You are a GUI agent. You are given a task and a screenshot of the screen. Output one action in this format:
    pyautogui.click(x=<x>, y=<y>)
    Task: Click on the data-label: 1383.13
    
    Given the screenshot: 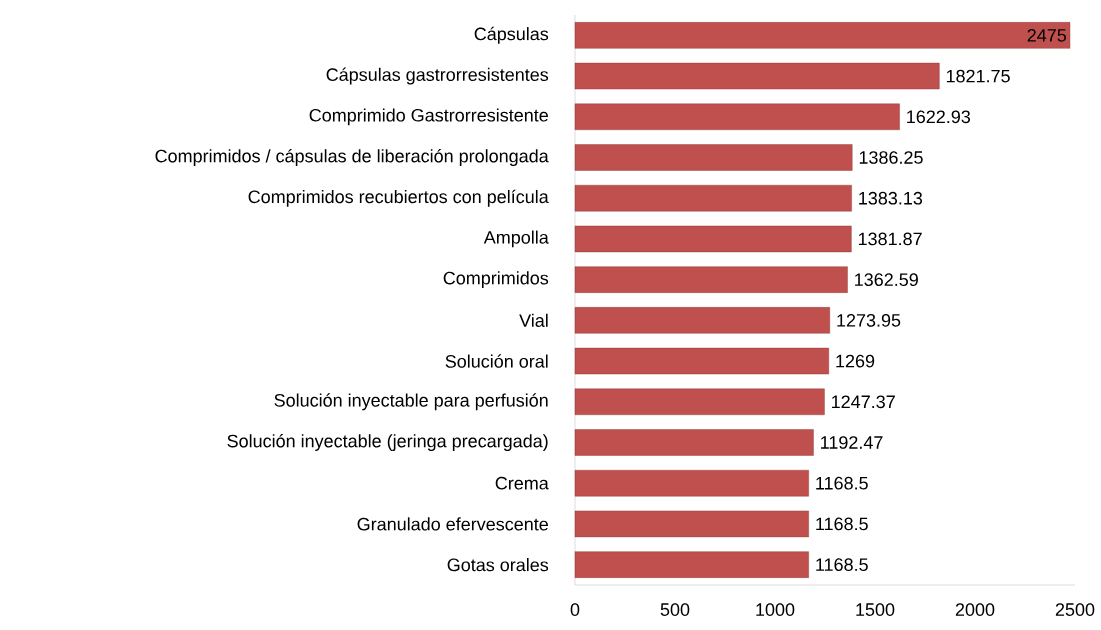 What is the action you would take?
    pyautogui.click(x=891, y=198)
    